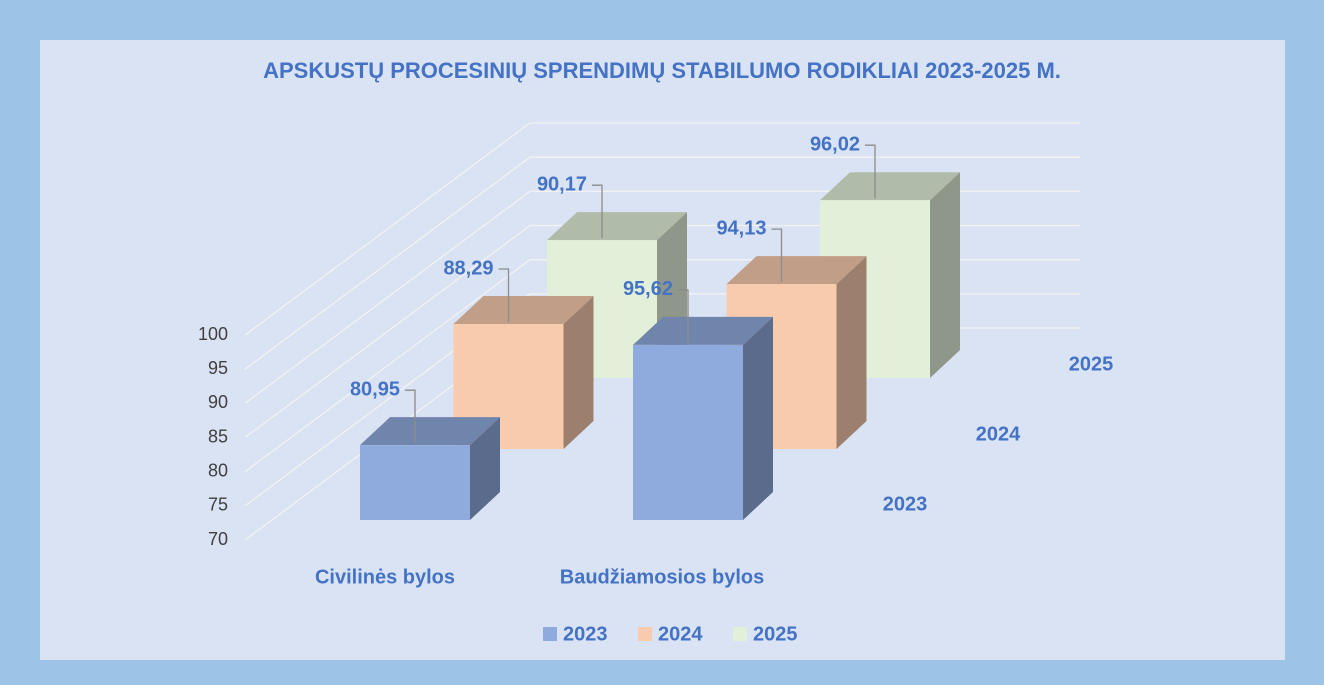  I want to click on legend-label: 2023, so click(585, 634).